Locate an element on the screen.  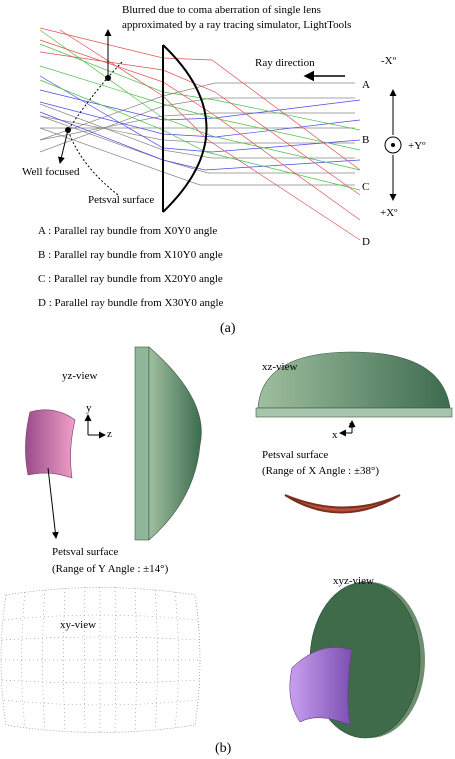
label: (Range of Y Angle : ±14°) is located at coordinates (110, 569).